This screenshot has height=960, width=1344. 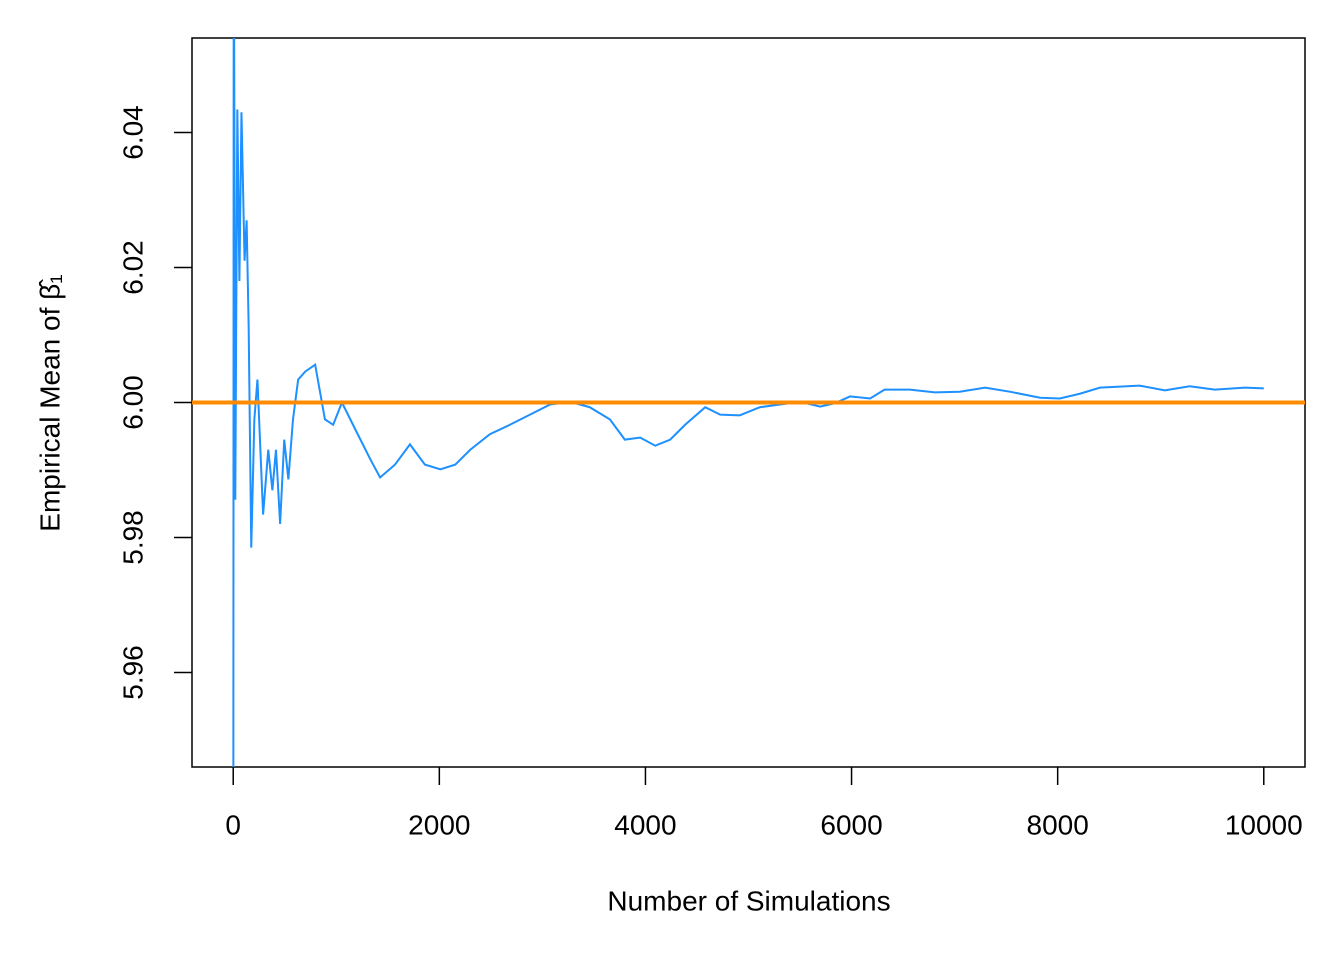 I want to click on y-tick-label: 6.04, so click(x=132, y=132).